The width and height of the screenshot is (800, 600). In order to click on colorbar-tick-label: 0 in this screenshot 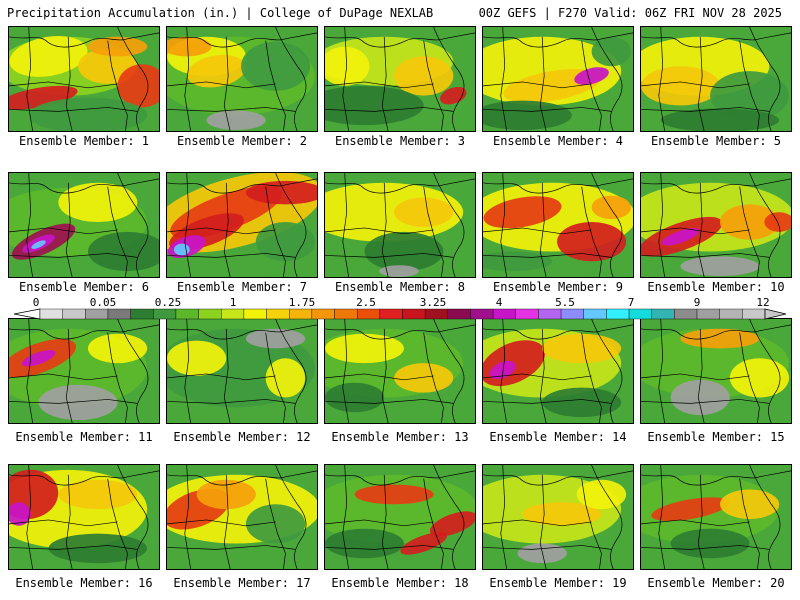, I will do `click(36, 302)`.